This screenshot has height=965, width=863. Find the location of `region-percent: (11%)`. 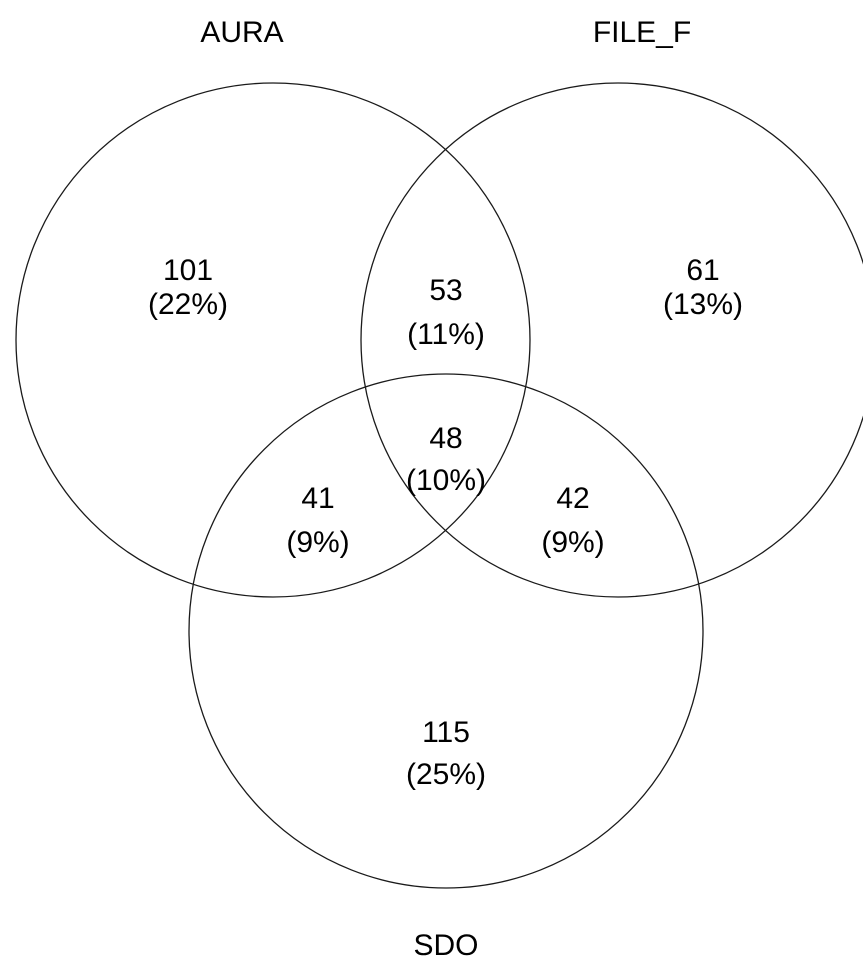

region-percent: (11%) is located at coordinates (446, 334).